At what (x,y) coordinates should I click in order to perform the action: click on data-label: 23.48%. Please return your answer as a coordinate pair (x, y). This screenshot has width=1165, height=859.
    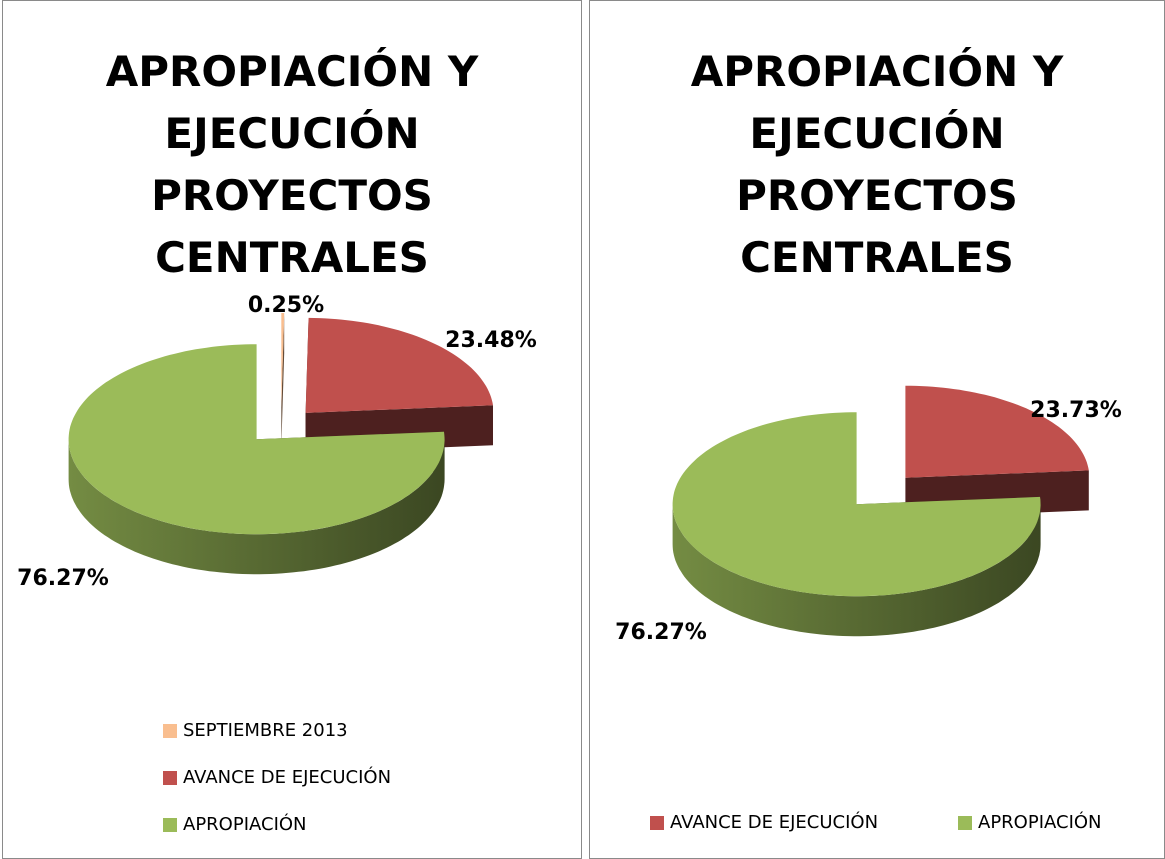
    Looking at the image, I should click on (491, 340).